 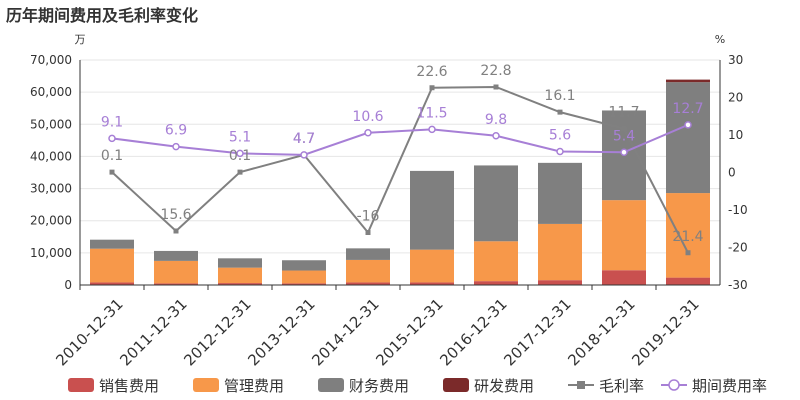 I want to click on x-category-label: 2019-12-31, so click(x=665, y=332).